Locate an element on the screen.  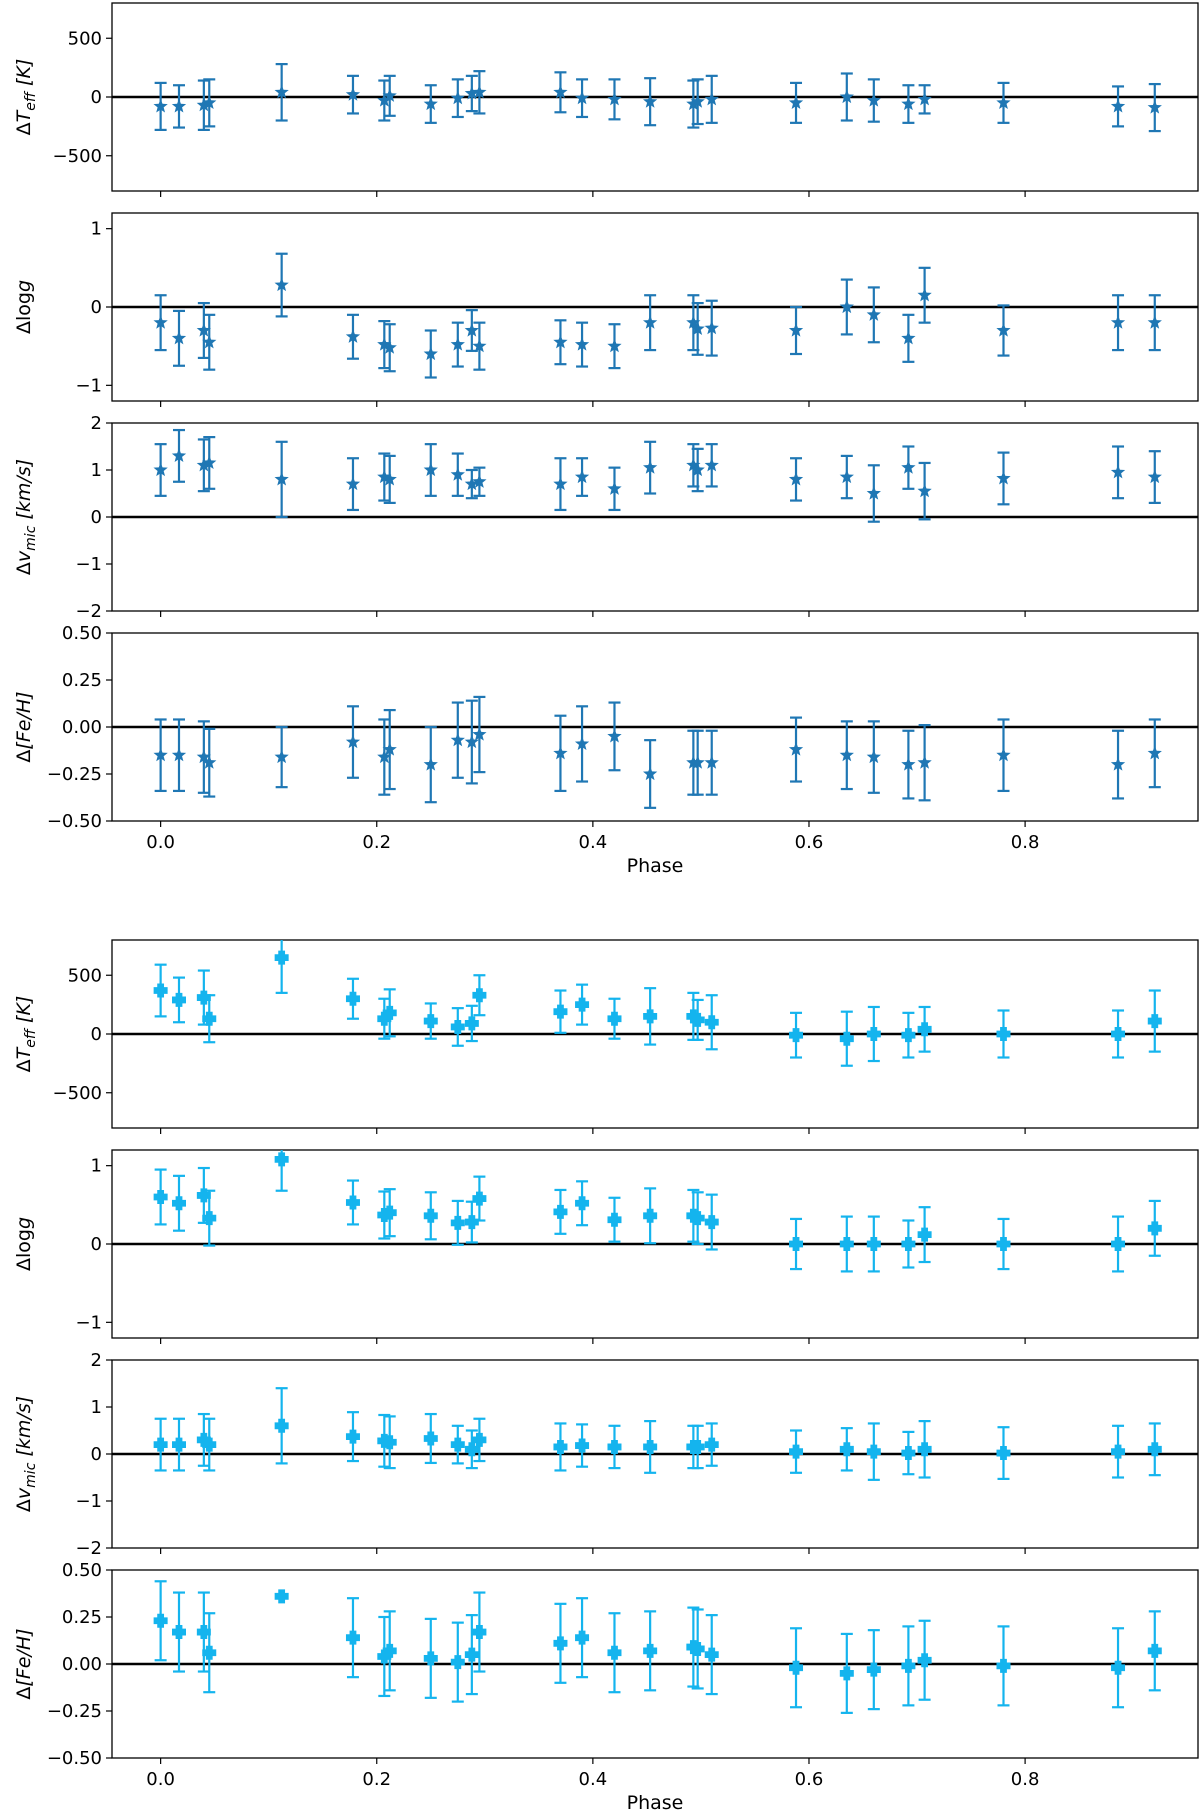
x-tick-label: 0.8 is located at coordinates (1025, 842).